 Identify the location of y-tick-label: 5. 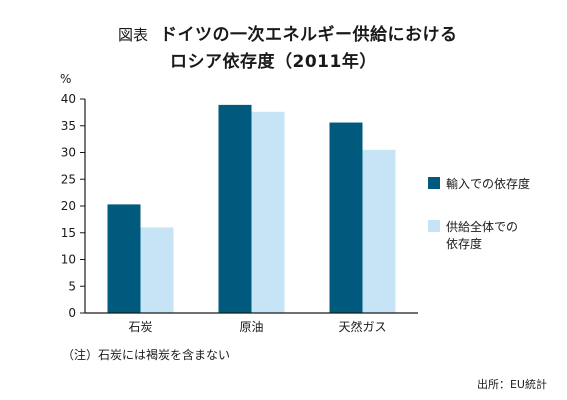
(72, 286).